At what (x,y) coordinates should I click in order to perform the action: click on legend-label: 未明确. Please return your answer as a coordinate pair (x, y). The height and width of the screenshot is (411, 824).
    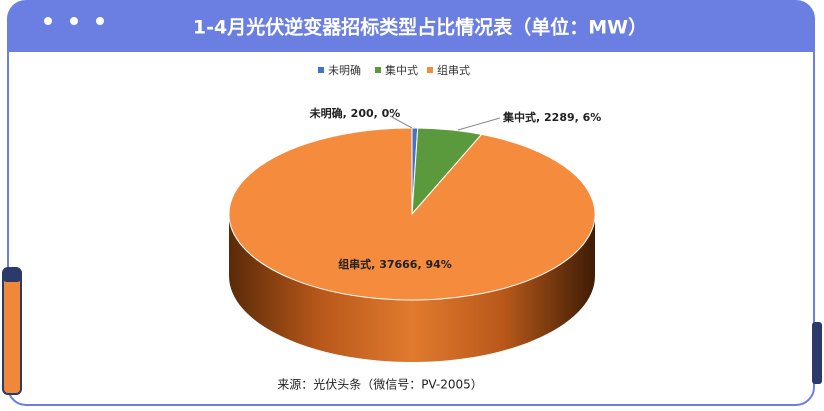
    Looking at the image, I should click on (344, 70).